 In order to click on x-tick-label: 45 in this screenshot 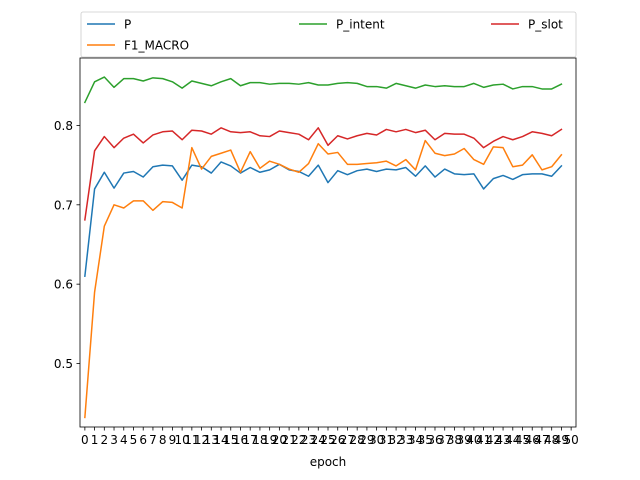, I will do `click(522, 440)`.